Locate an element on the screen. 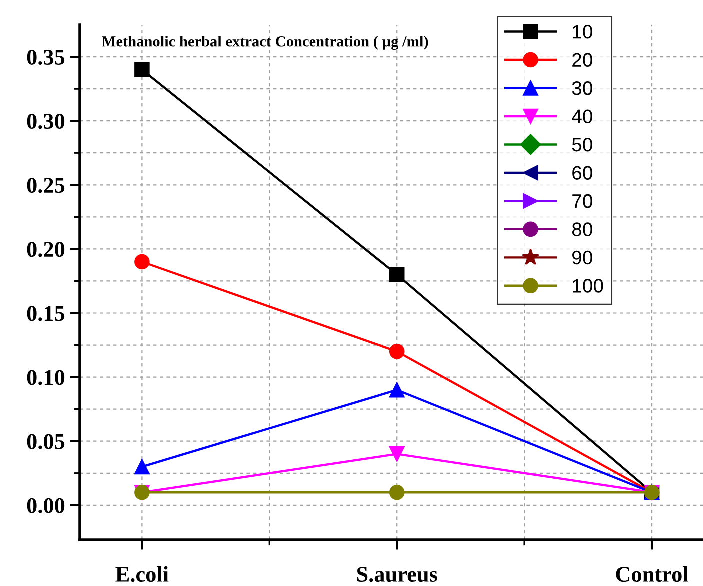  legend-label: 80 is located at coordinates (582, 229).